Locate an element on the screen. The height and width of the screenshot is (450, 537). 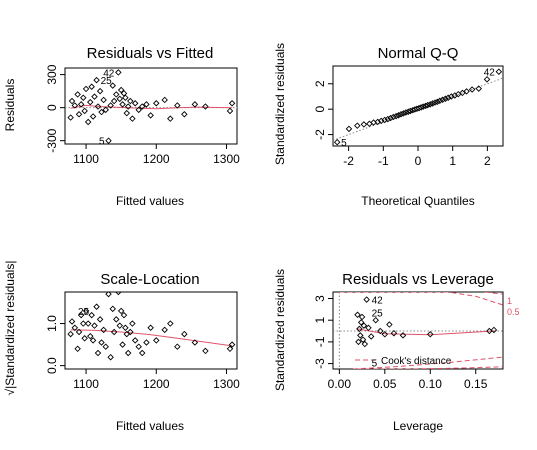
panel3-data-area is located at coordinates (151, 326).